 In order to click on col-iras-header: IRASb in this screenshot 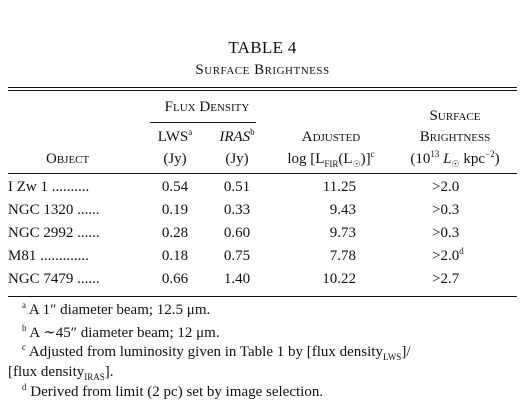, I will do `click(237, 136)`.